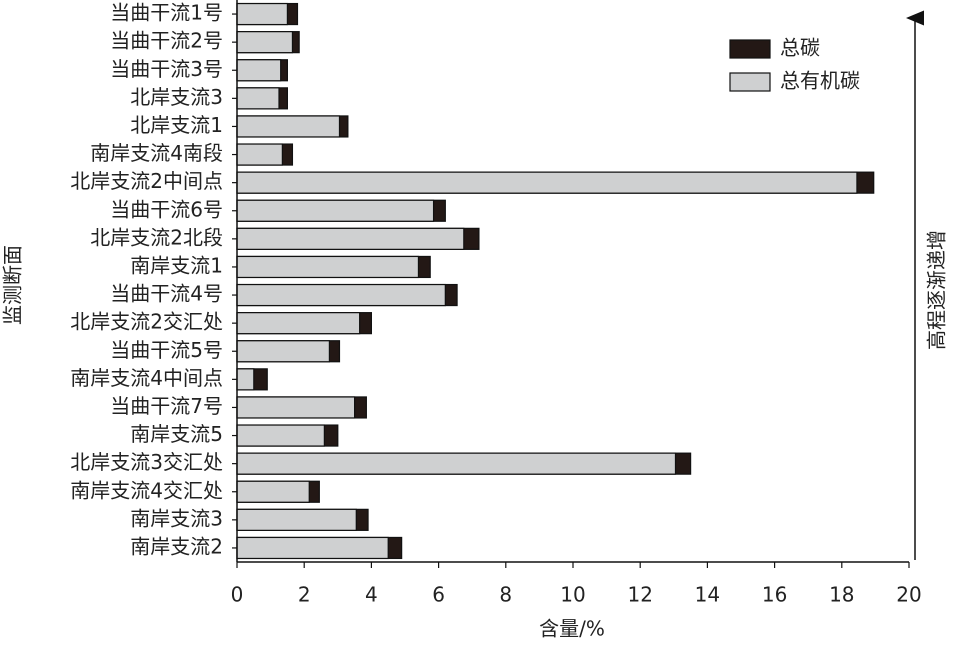 This screenshot has width=955, height=647. I want to click on y-tick-label: 北岸支流2交汇处, so click(146, 322).